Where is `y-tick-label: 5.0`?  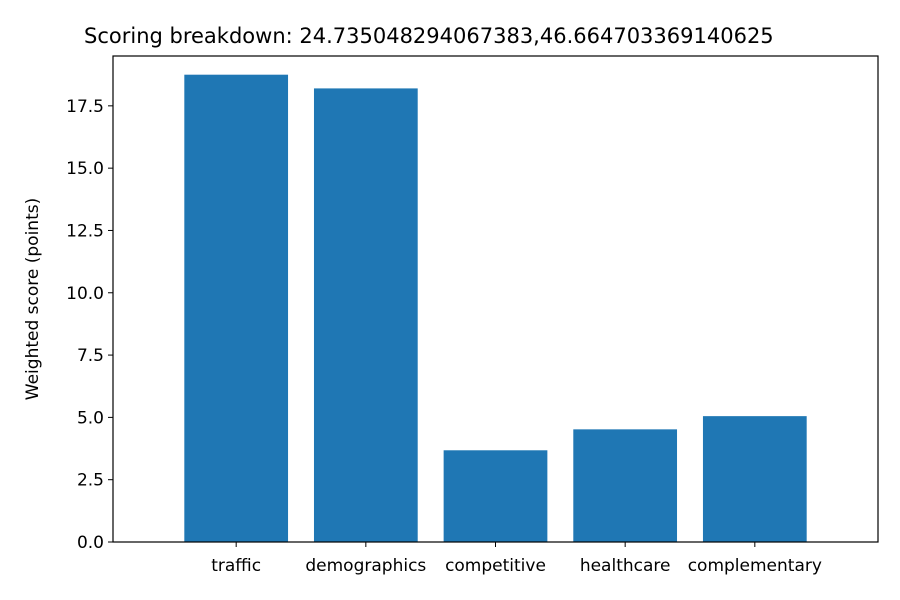
y-tick-label: 5.0 is located at coordinates (90, 418).